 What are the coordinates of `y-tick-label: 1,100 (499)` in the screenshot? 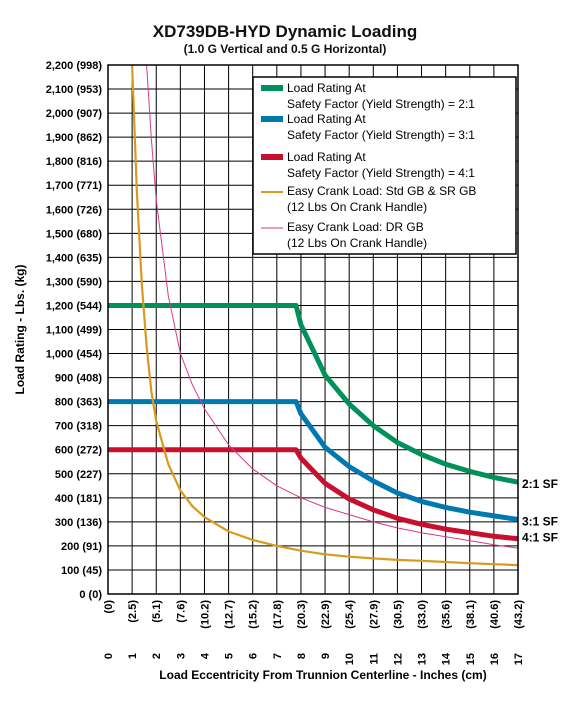 It's located at (74, 331).